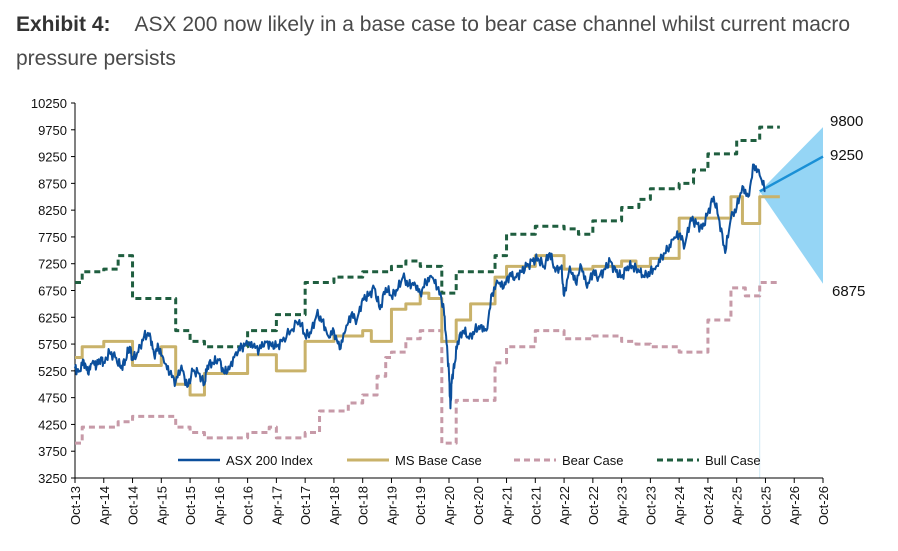  Describe the element at coordinates (733, 460) in the screenshot. I see `legend-label: Bull Case` at that location.